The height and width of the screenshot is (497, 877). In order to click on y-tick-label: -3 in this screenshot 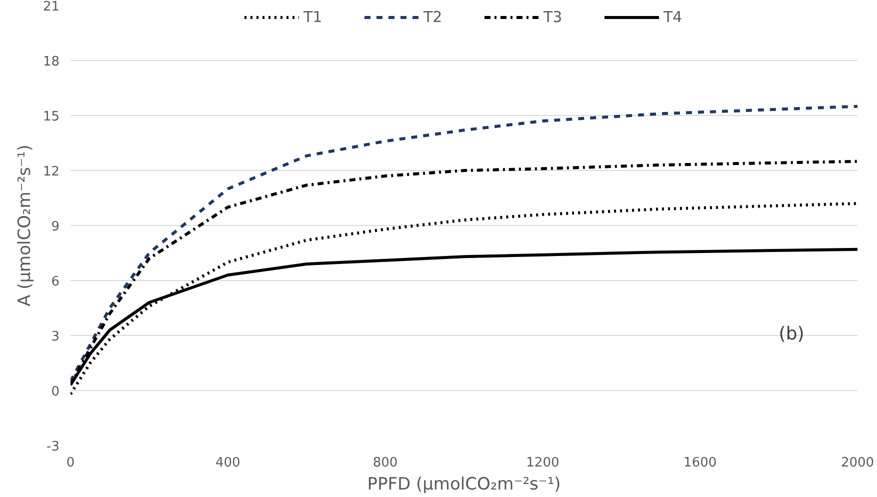, I will do `click(53, 447)`.